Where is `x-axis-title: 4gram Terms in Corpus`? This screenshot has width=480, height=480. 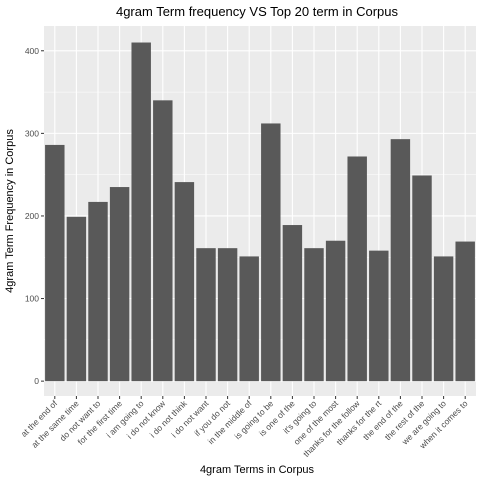
x-axis-title: 4gram Terms in Corpus is located at coordinates (257, 470).